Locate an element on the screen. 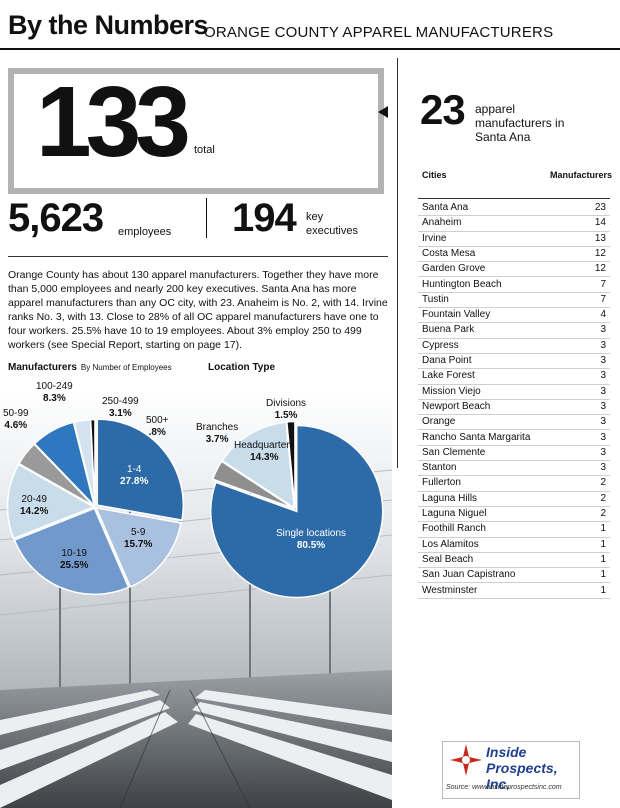 This screenshot has width=620, height=808. table-row: Cypress 3 is located at coordinates (514, 346).